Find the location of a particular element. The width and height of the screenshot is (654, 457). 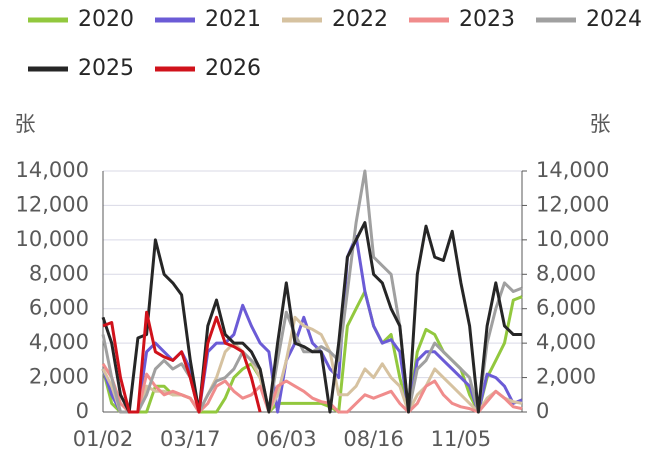

x-tick-label: 06/03 is located at coordinates (286, 439).